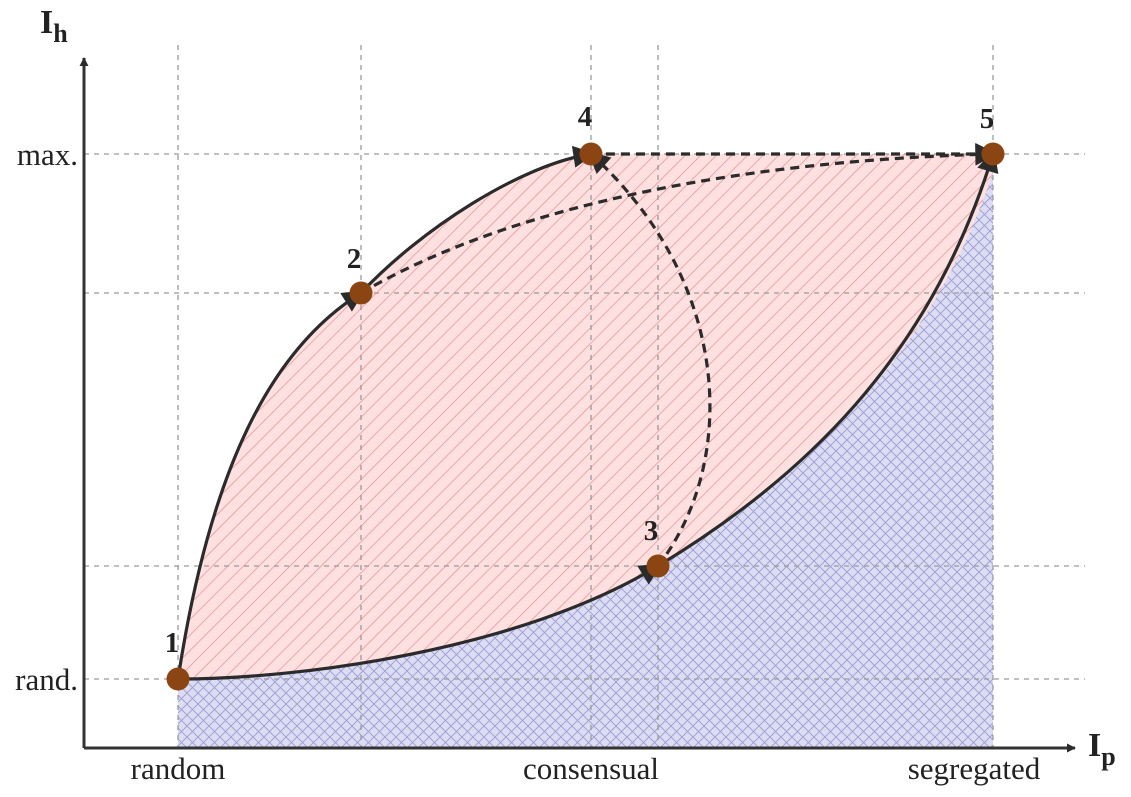  Describe the element at coordinates (46, 679) in the screenshot. I see `y-tick-rand: rand.` at that location.